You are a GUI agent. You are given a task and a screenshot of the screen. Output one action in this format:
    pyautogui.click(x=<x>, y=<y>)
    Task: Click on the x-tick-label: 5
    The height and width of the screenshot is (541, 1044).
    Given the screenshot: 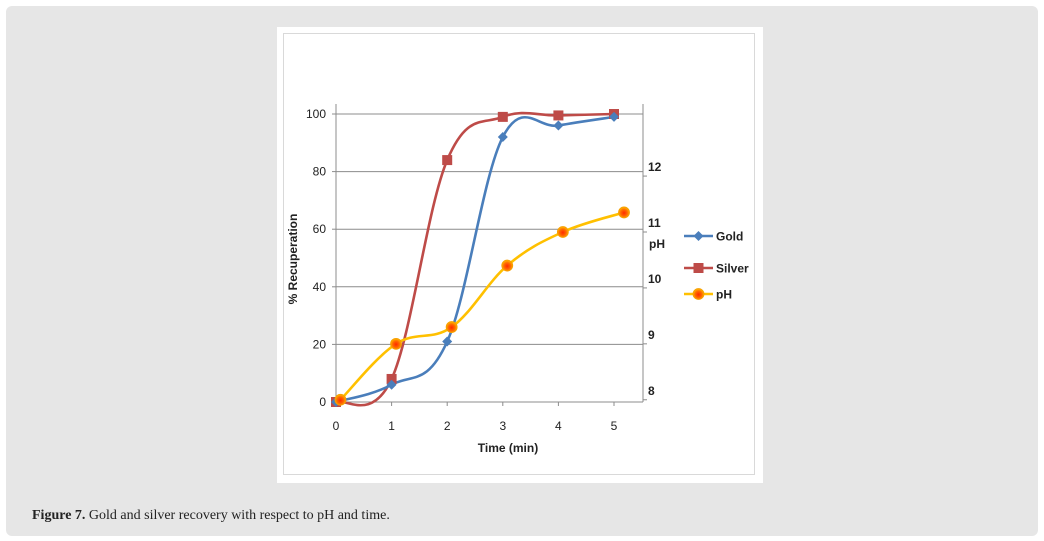 What is the action you would take?
    pyautogui.click(x=614, y=426)
    